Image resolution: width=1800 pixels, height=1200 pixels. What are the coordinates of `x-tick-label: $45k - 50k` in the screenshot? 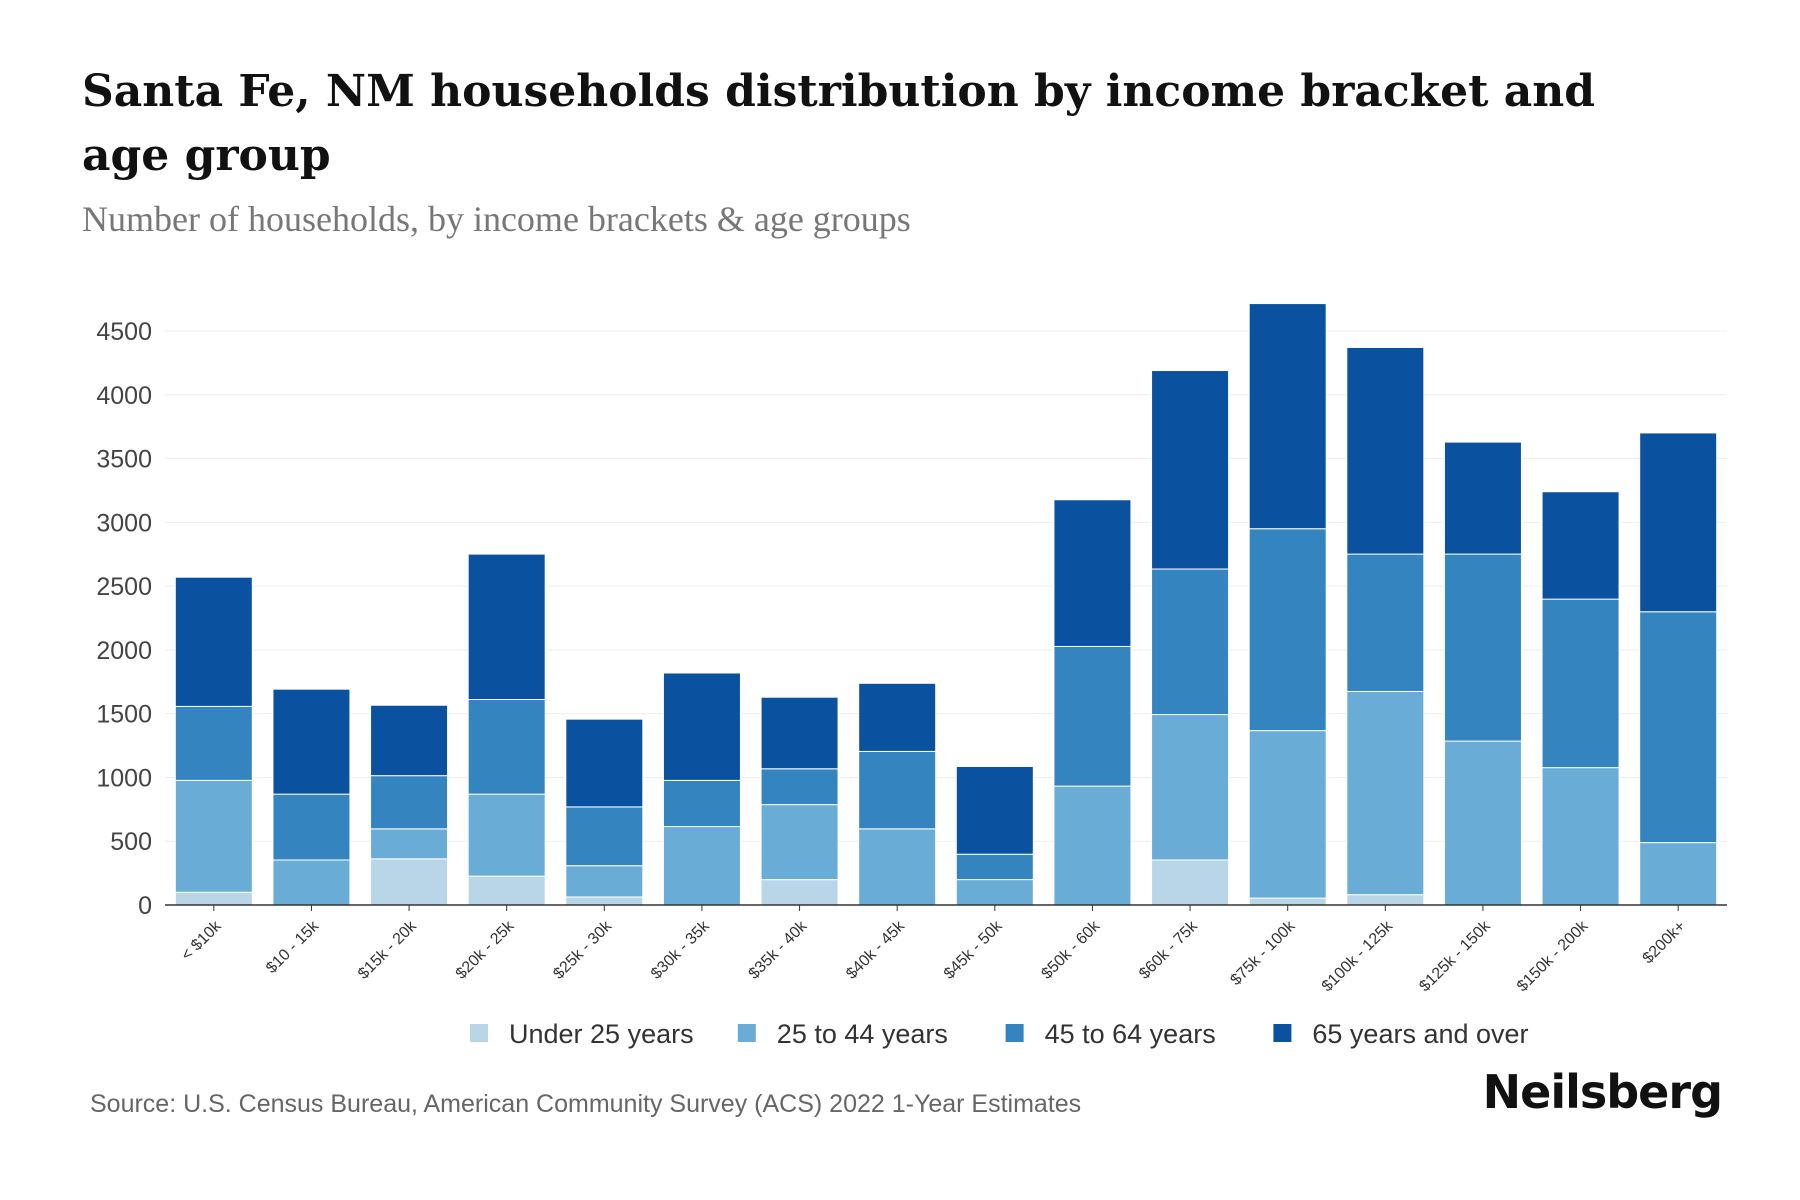 It's located at (974, 950).